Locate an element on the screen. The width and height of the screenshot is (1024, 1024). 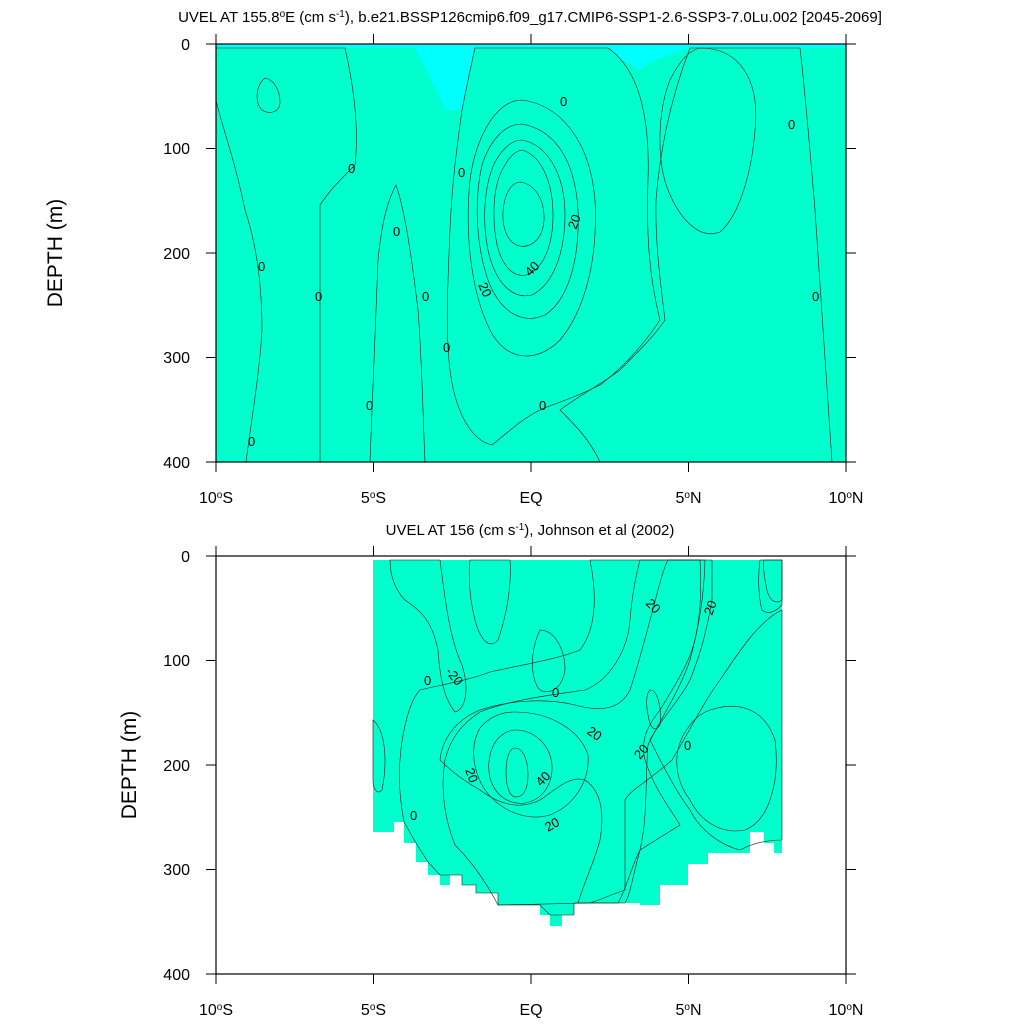
bot-ylabel-200: 200 is located at coordinates (176, 766).